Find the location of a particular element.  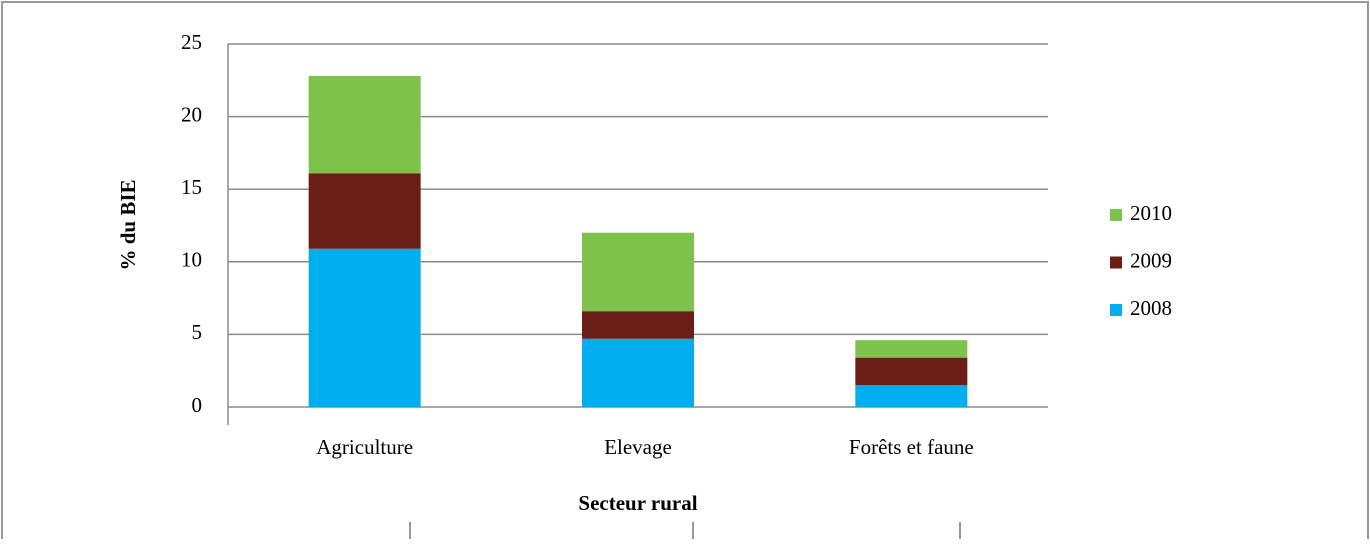

legend-label: 2008 is located at coordinates (1151, 308).